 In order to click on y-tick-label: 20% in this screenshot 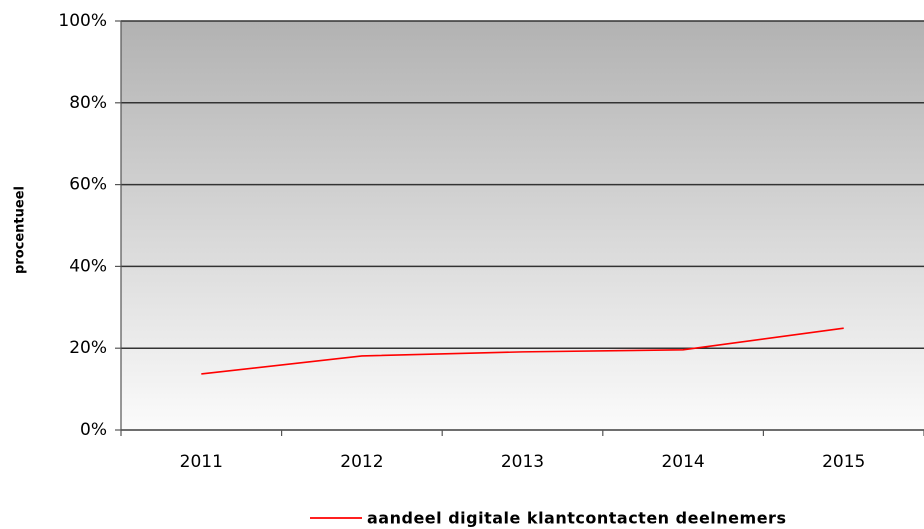, I will do `click(88, 348)`.